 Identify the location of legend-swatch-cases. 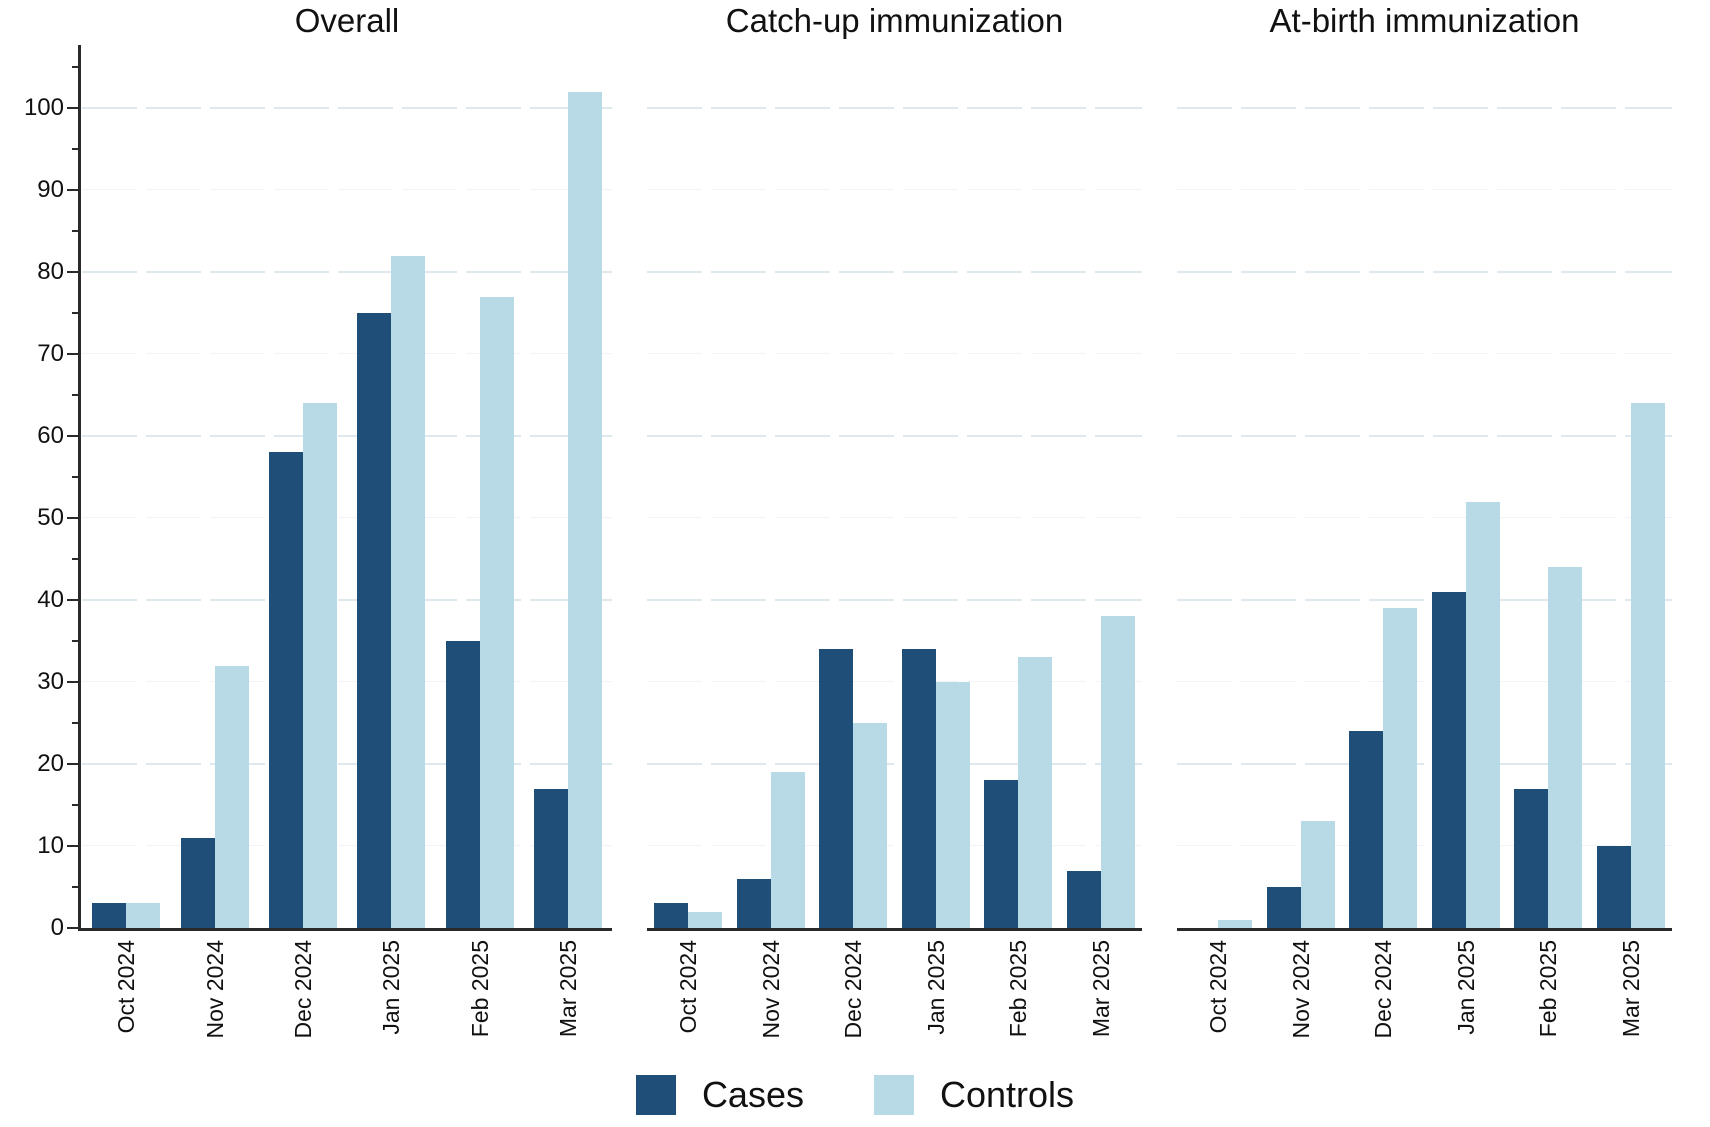
(655, 1095).